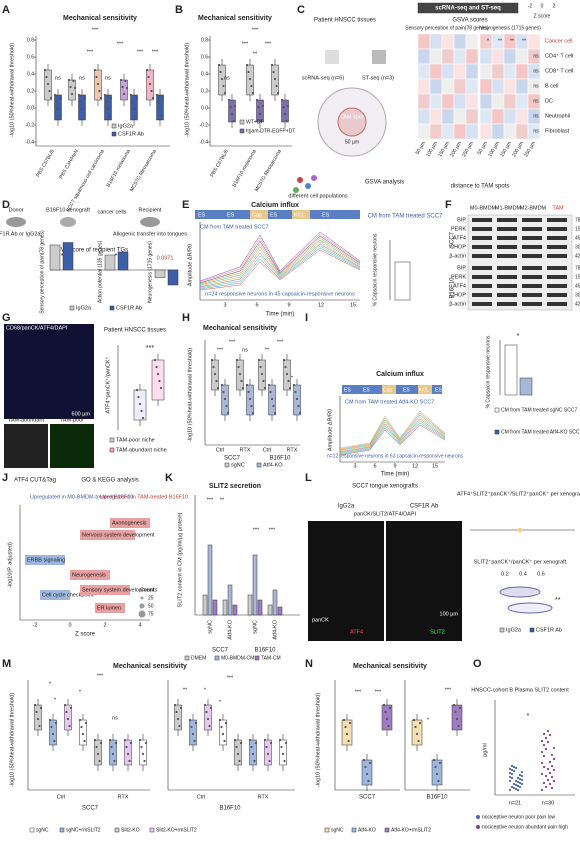  I want to click on label: Amplitude ΔR/R0, so click(190, 265).